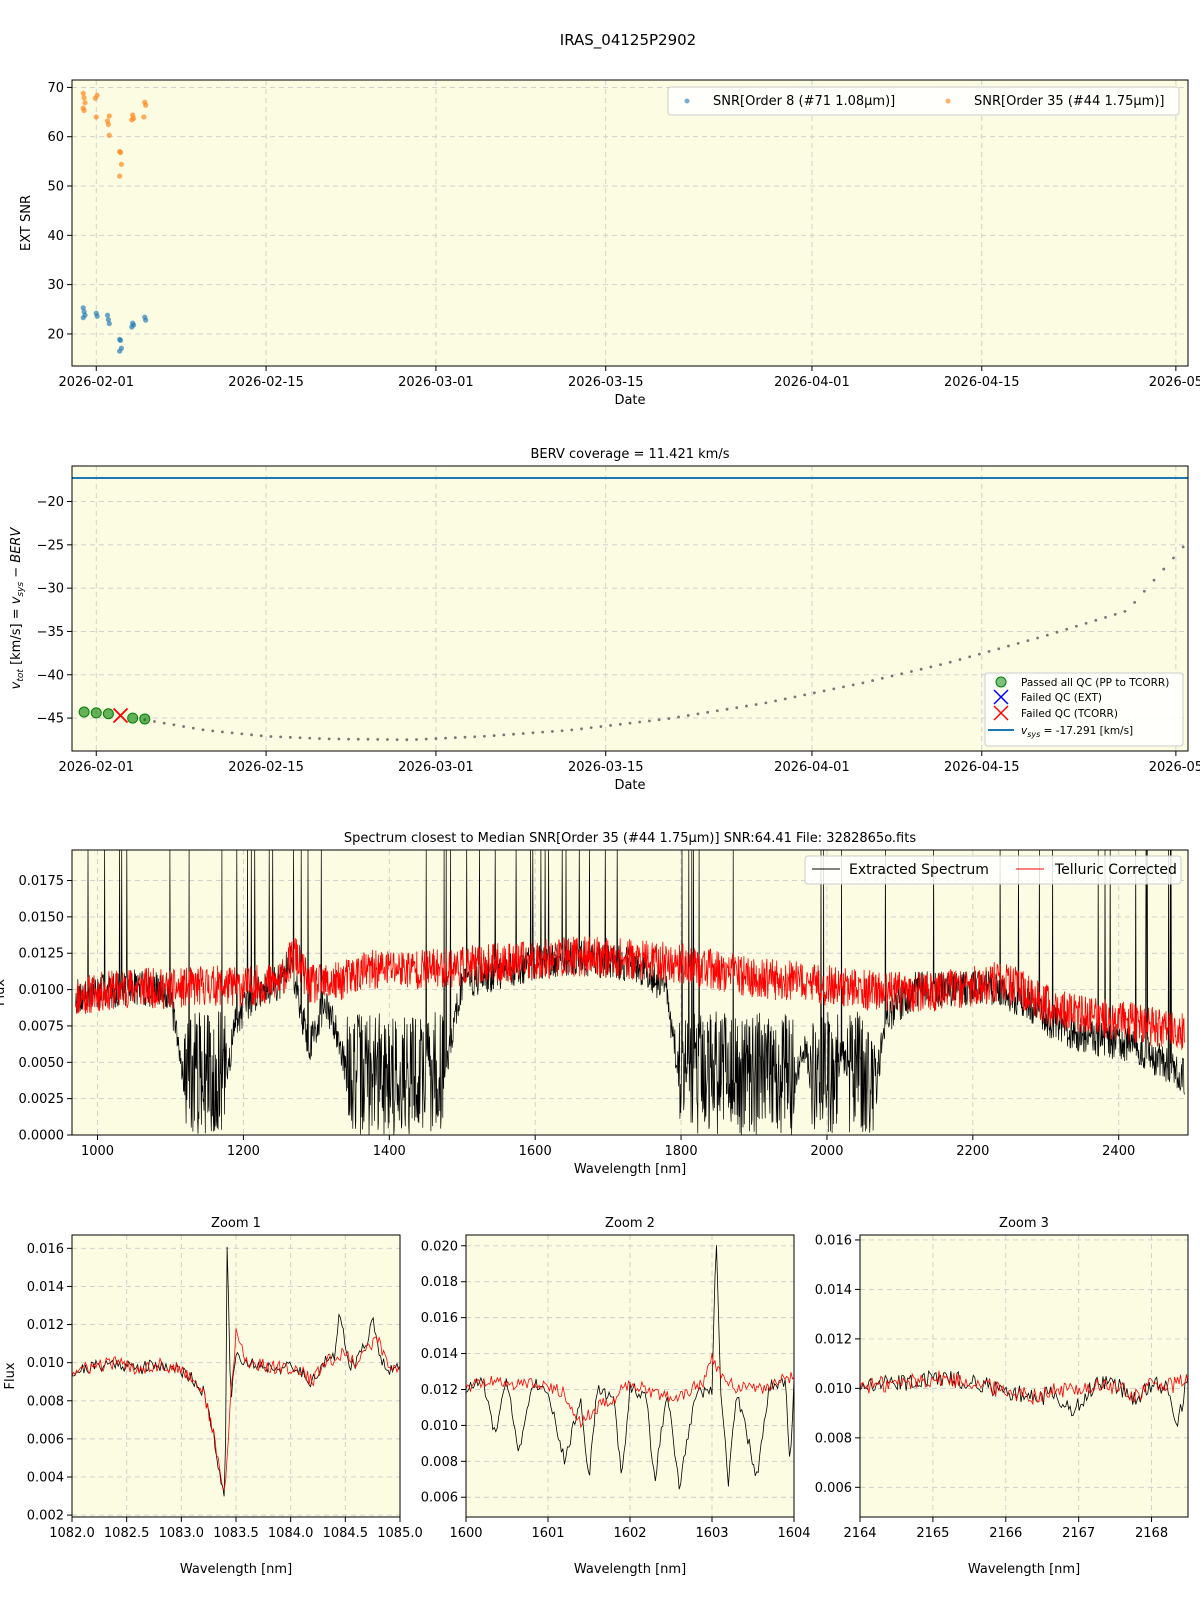  Describe the element at coordinates (439, 1498) in the screenshot. I see `zoom2-y-tick-label: 0.006` at that location.